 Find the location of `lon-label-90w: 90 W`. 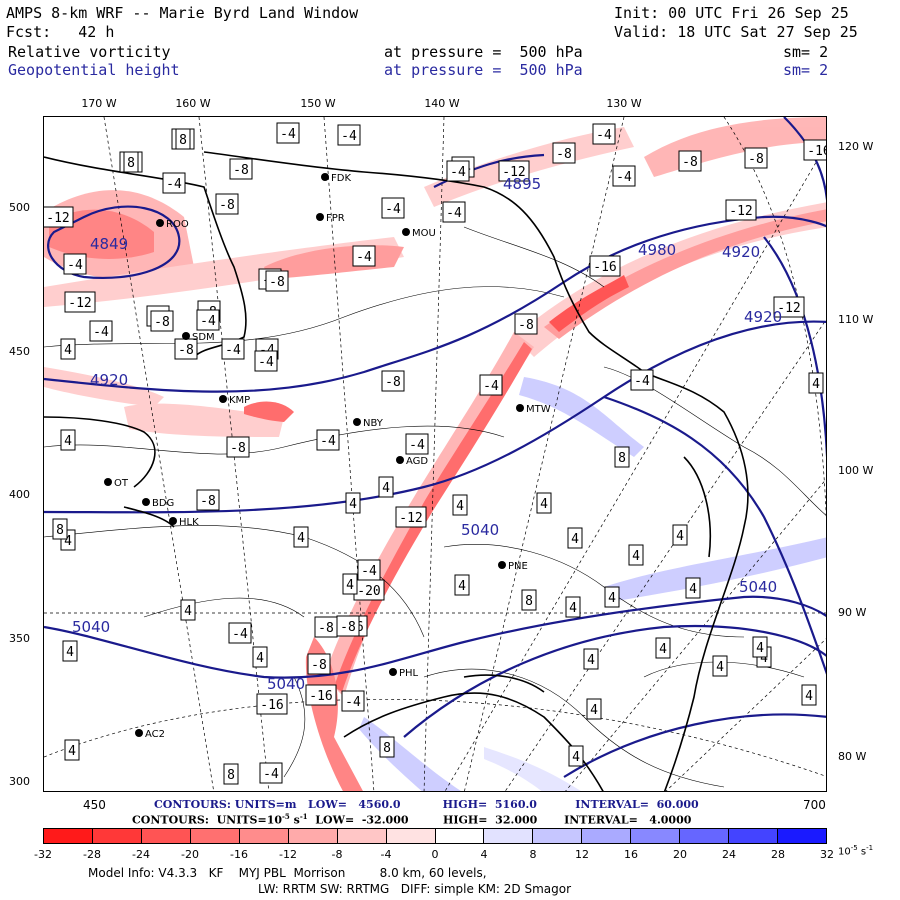

lon-label-90w: 90 W is located at coordinates (852, 612).